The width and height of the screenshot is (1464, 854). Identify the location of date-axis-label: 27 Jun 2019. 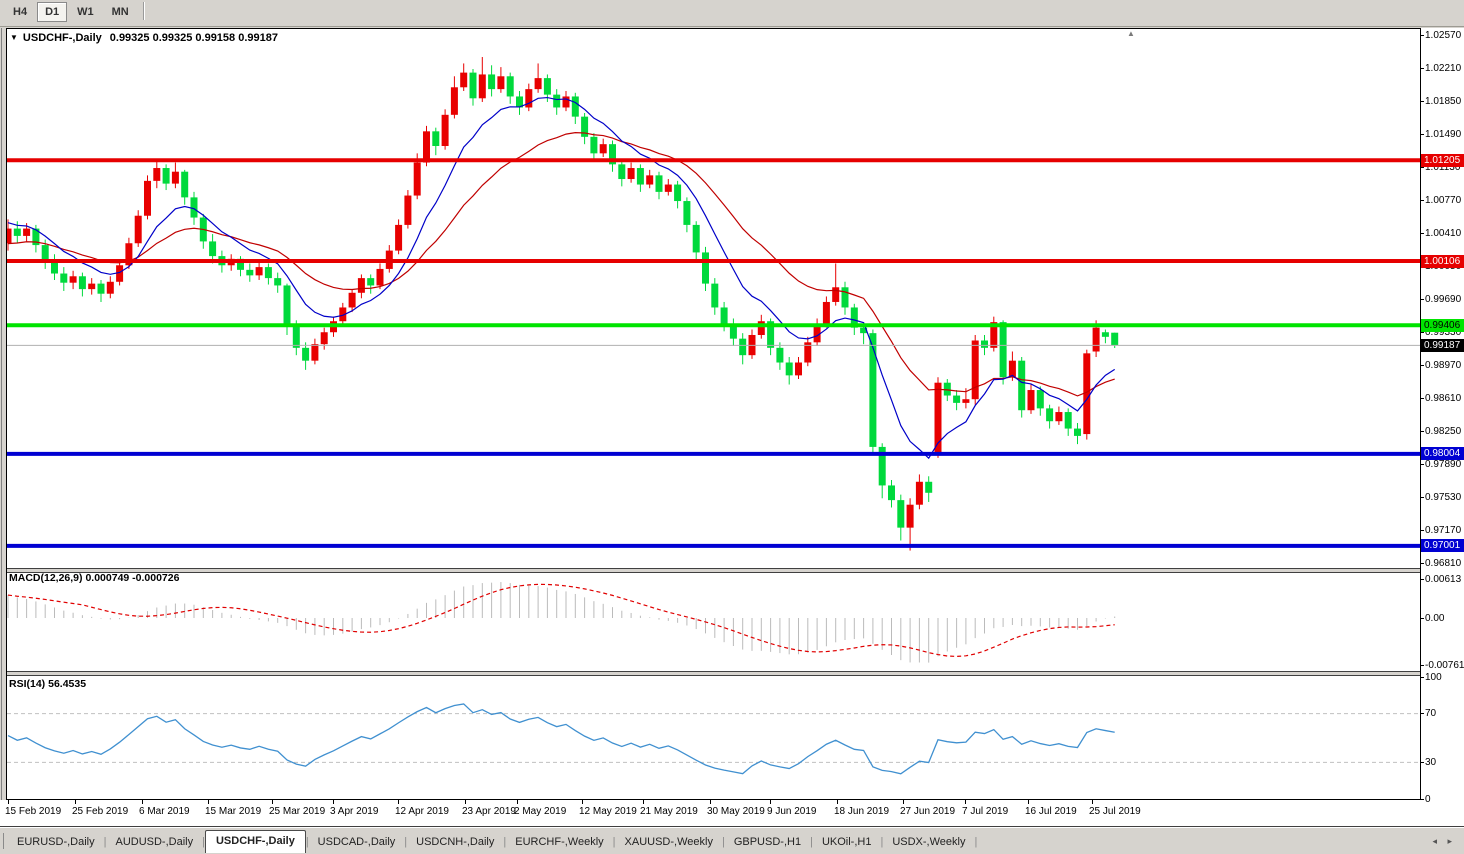
(928, 811).